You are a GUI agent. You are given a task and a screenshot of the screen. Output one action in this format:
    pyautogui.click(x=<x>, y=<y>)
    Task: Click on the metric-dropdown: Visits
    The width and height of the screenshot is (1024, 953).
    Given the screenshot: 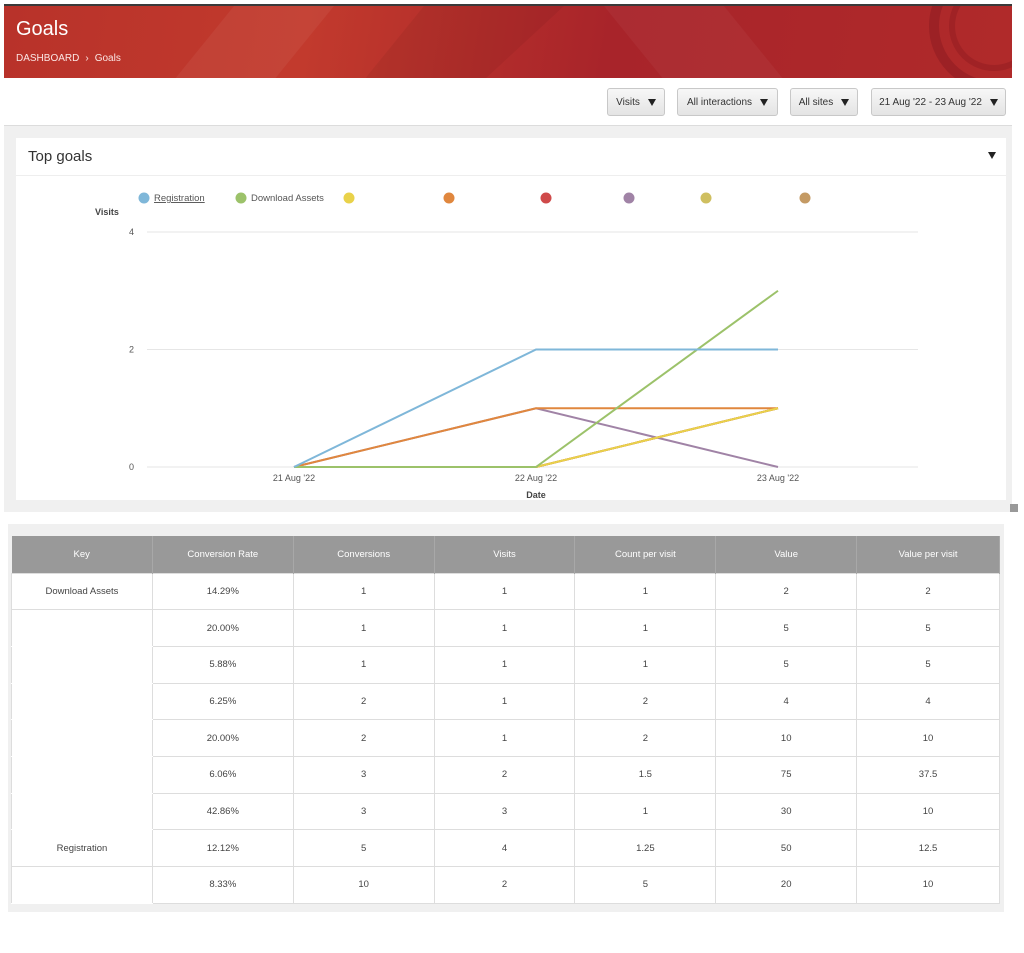 What is the action you would take?
    pyautogui.click(x=636, y=102)
    